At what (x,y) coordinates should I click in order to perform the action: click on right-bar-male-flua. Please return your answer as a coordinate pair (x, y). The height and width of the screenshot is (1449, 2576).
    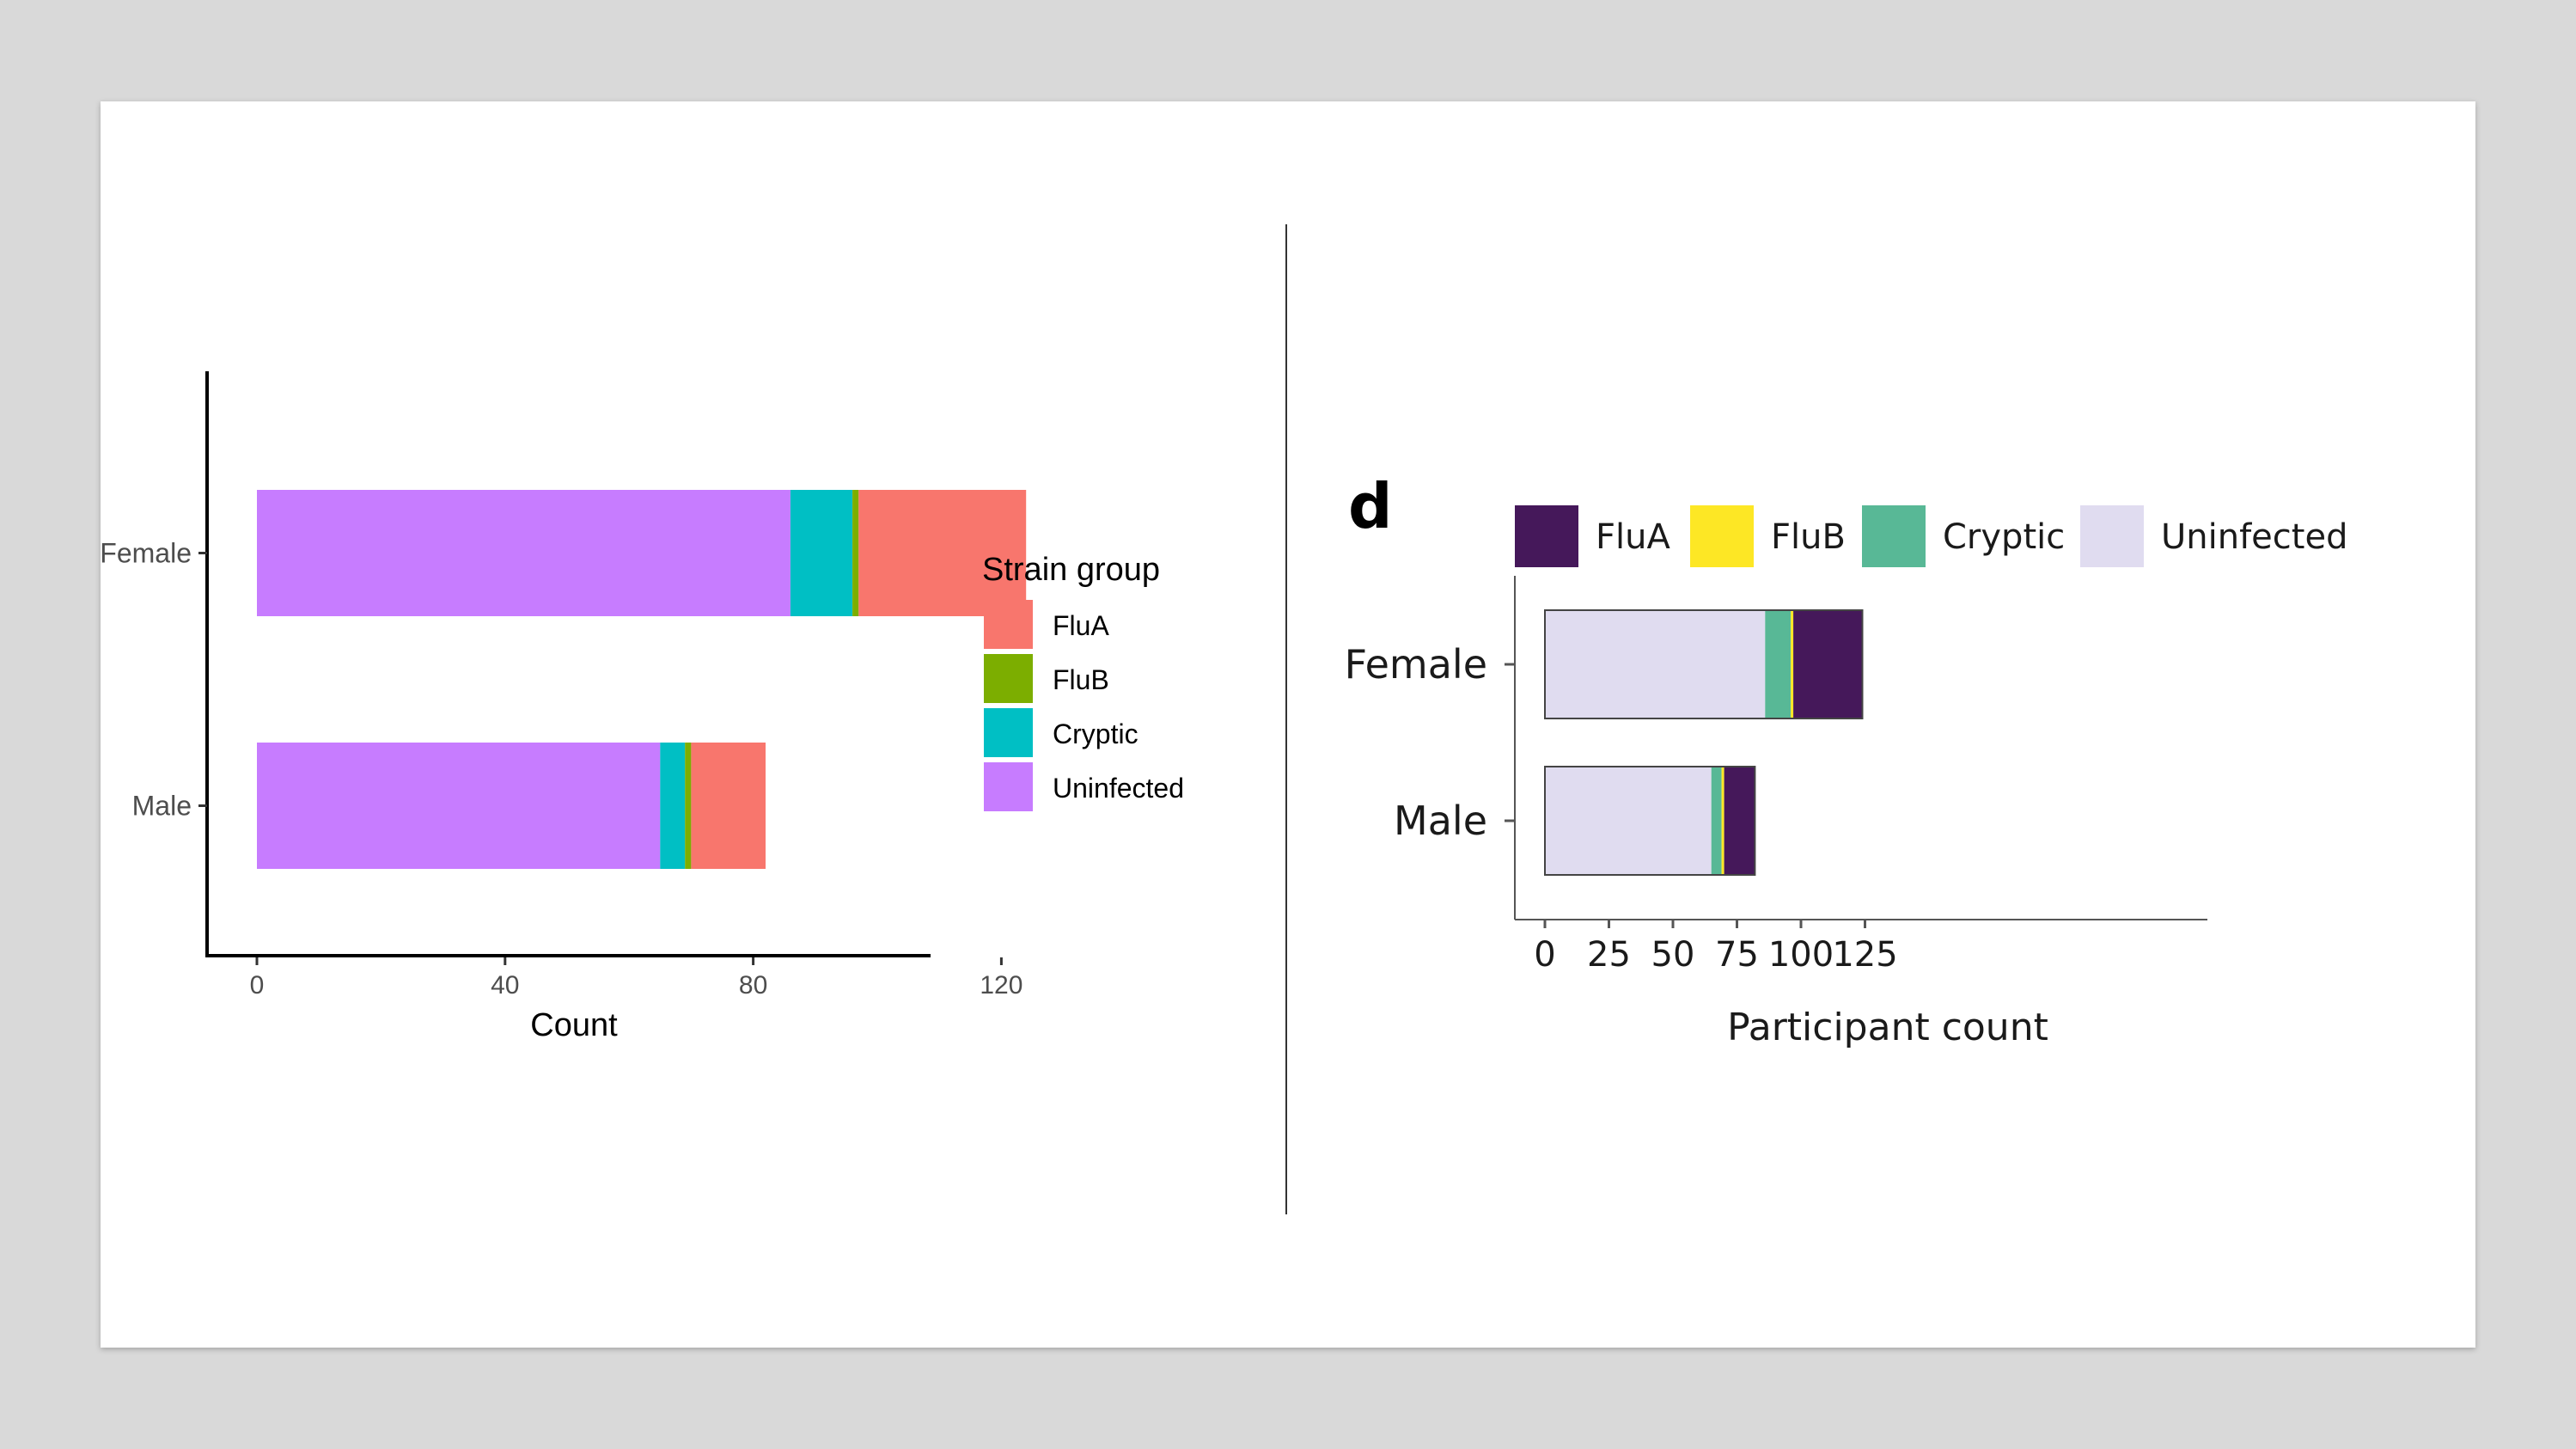
    Looking at the image, I should click on (1739, 821).